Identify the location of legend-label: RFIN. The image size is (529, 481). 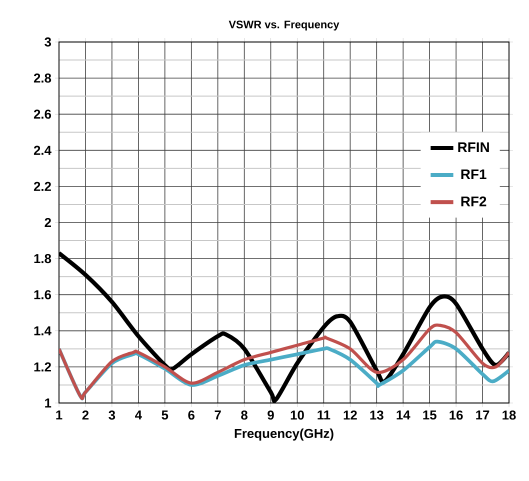
(473, 147).